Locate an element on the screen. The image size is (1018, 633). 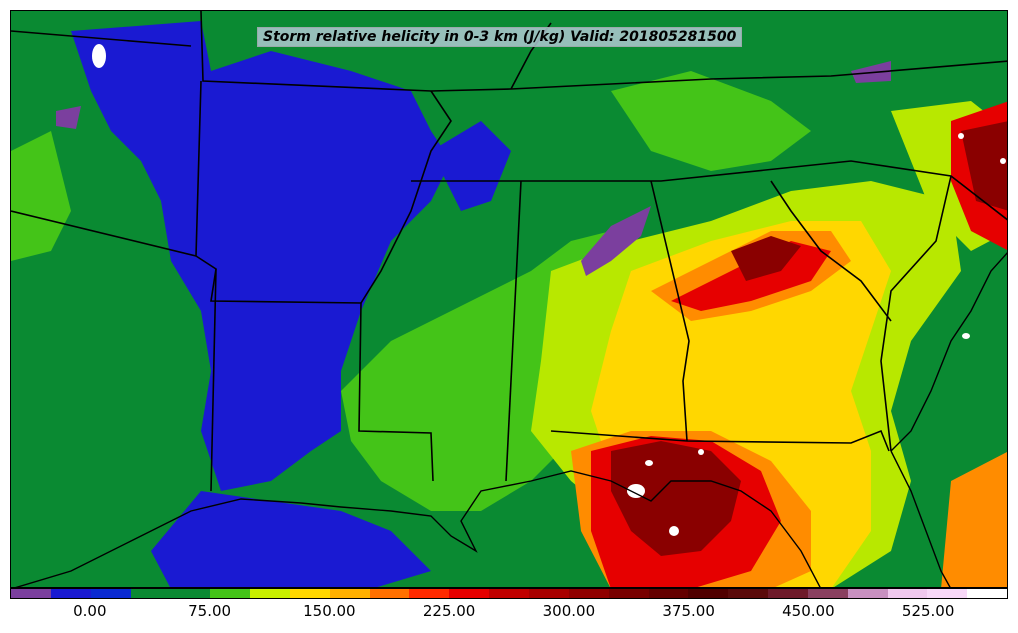
colorbar-tick-label: 150.00 is located at coordinates (329, 611).